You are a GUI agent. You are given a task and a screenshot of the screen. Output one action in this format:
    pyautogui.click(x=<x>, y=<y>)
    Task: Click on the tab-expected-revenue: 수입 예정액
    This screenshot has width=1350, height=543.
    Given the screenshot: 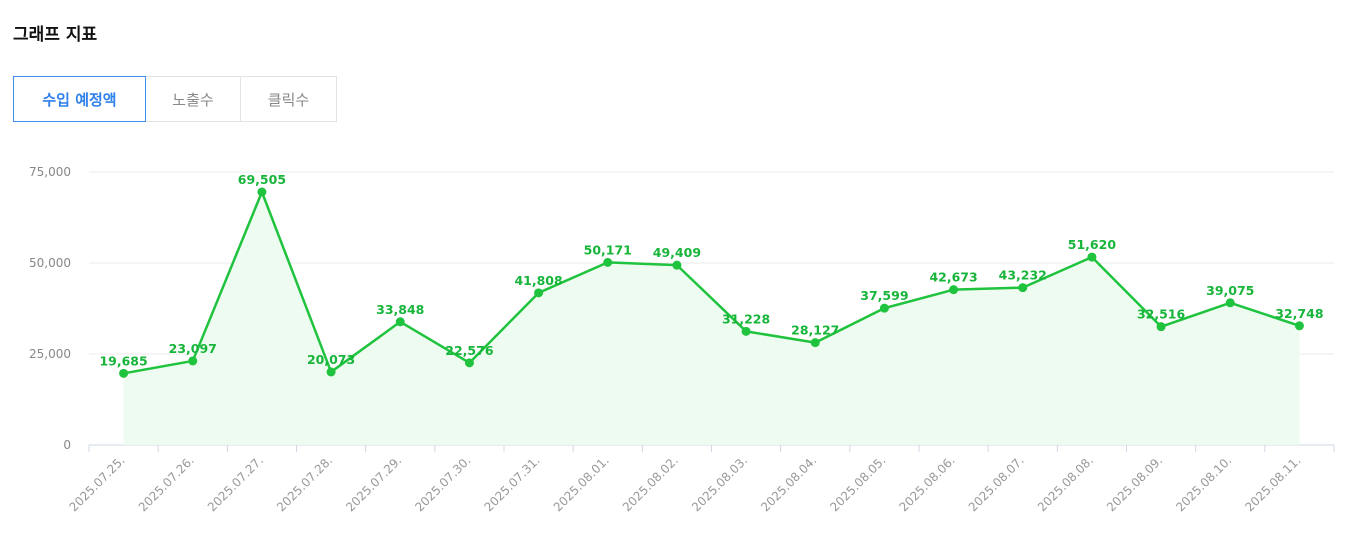 What is the action you would take?
    pyautogui.click(x=79, y=99)
    